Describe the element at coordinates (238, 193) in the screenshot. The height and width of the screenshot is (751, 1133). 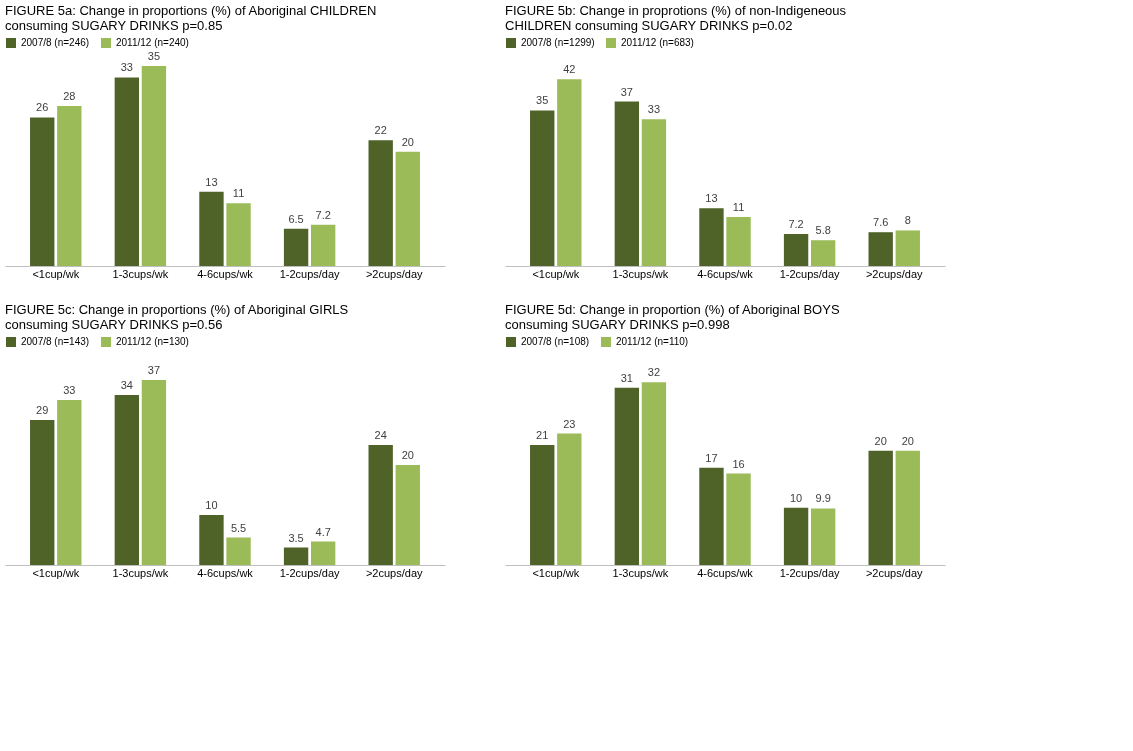
I see `data-label: 11` at that location.